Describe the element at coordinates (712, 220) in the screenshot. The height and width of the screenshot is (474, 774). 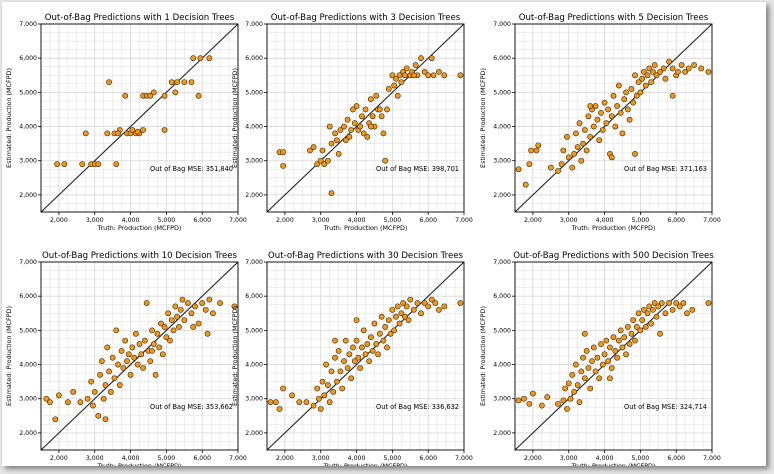
I see `x-tick-label: 7,000` at that location.